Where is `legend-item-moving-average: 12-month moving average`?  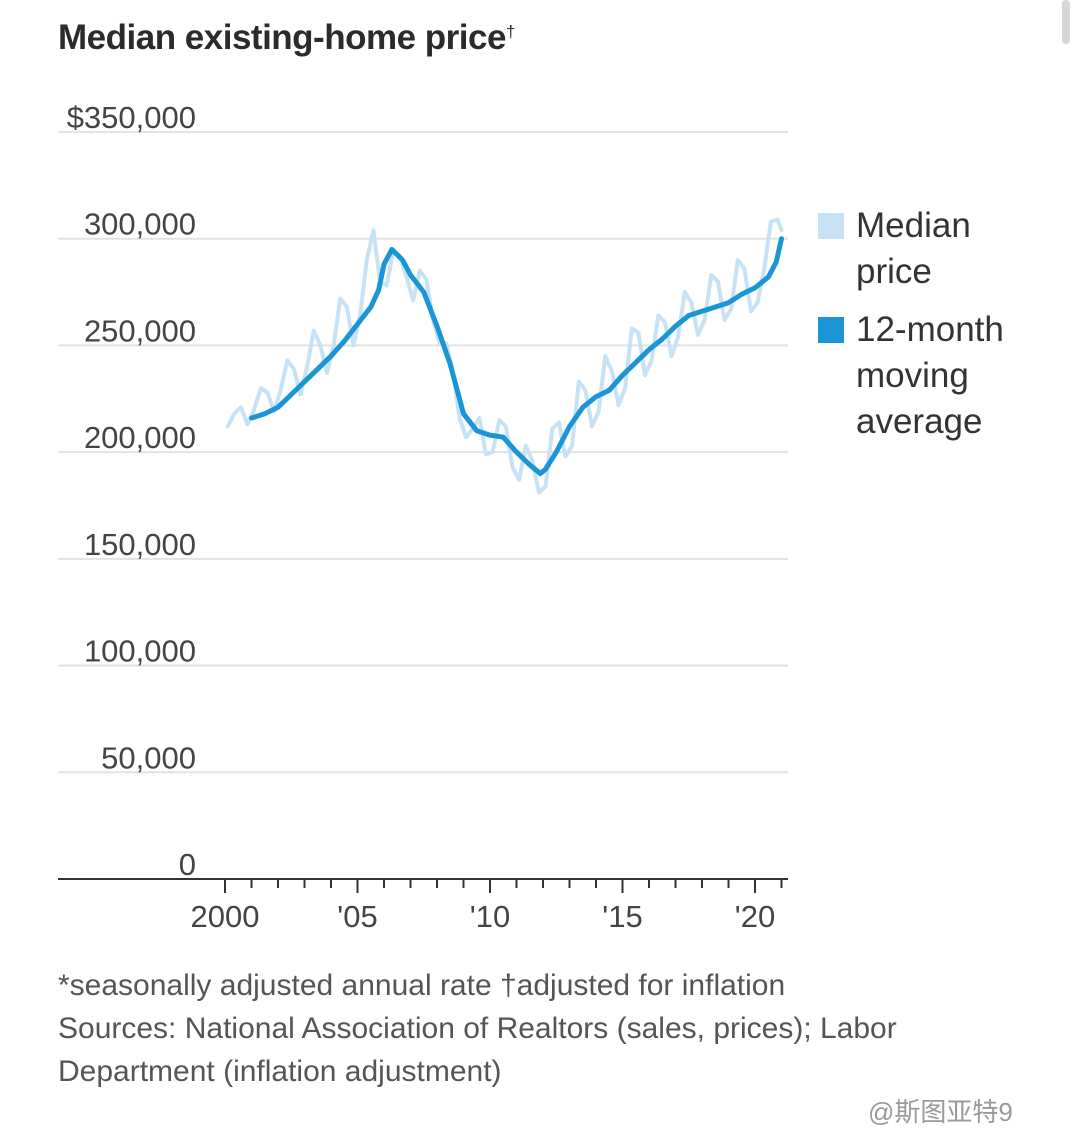
legend-item-moving-average: 12-month moving average is located at coordinates (932, 376).